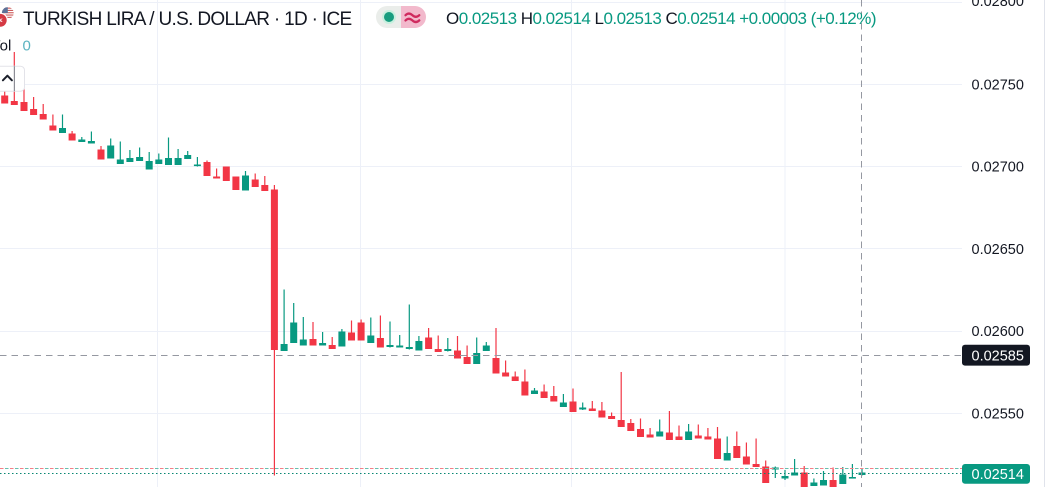  What do you see at coordinates (998, 168) in the screenshot?
I see `svg-text: 0.02700` at bounding box center [998, 168].